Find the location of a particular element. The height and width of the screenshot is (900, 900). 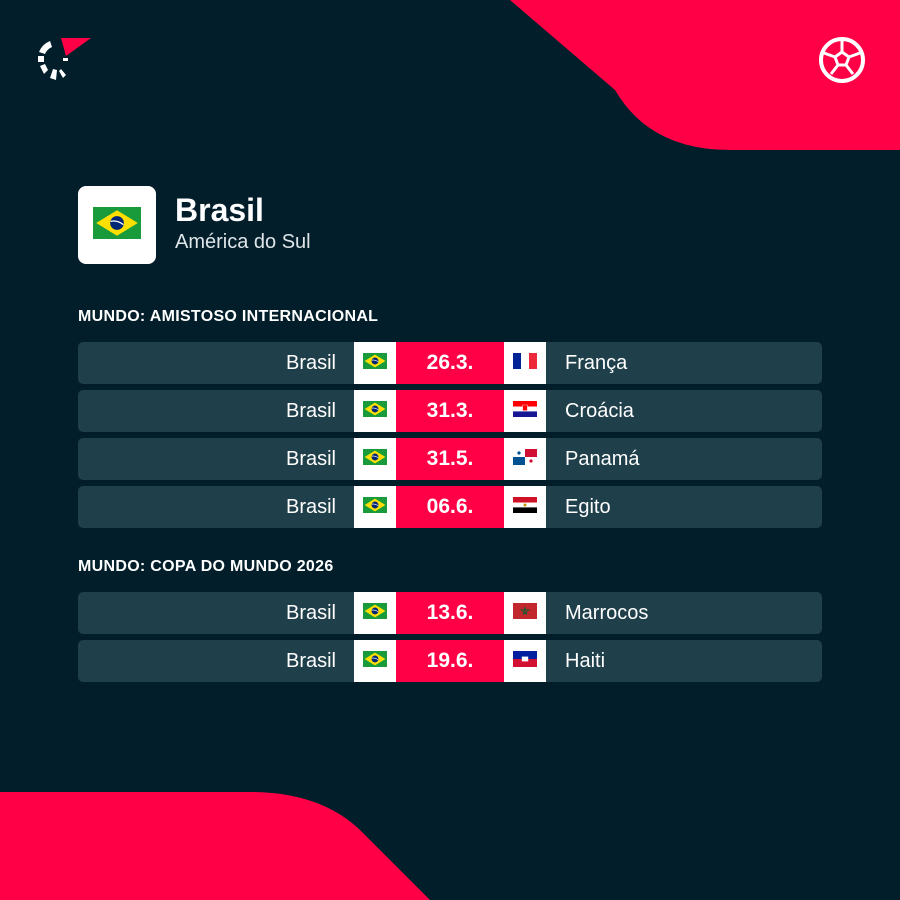

match-date: 31.3. is located at coordinates (450, 411).